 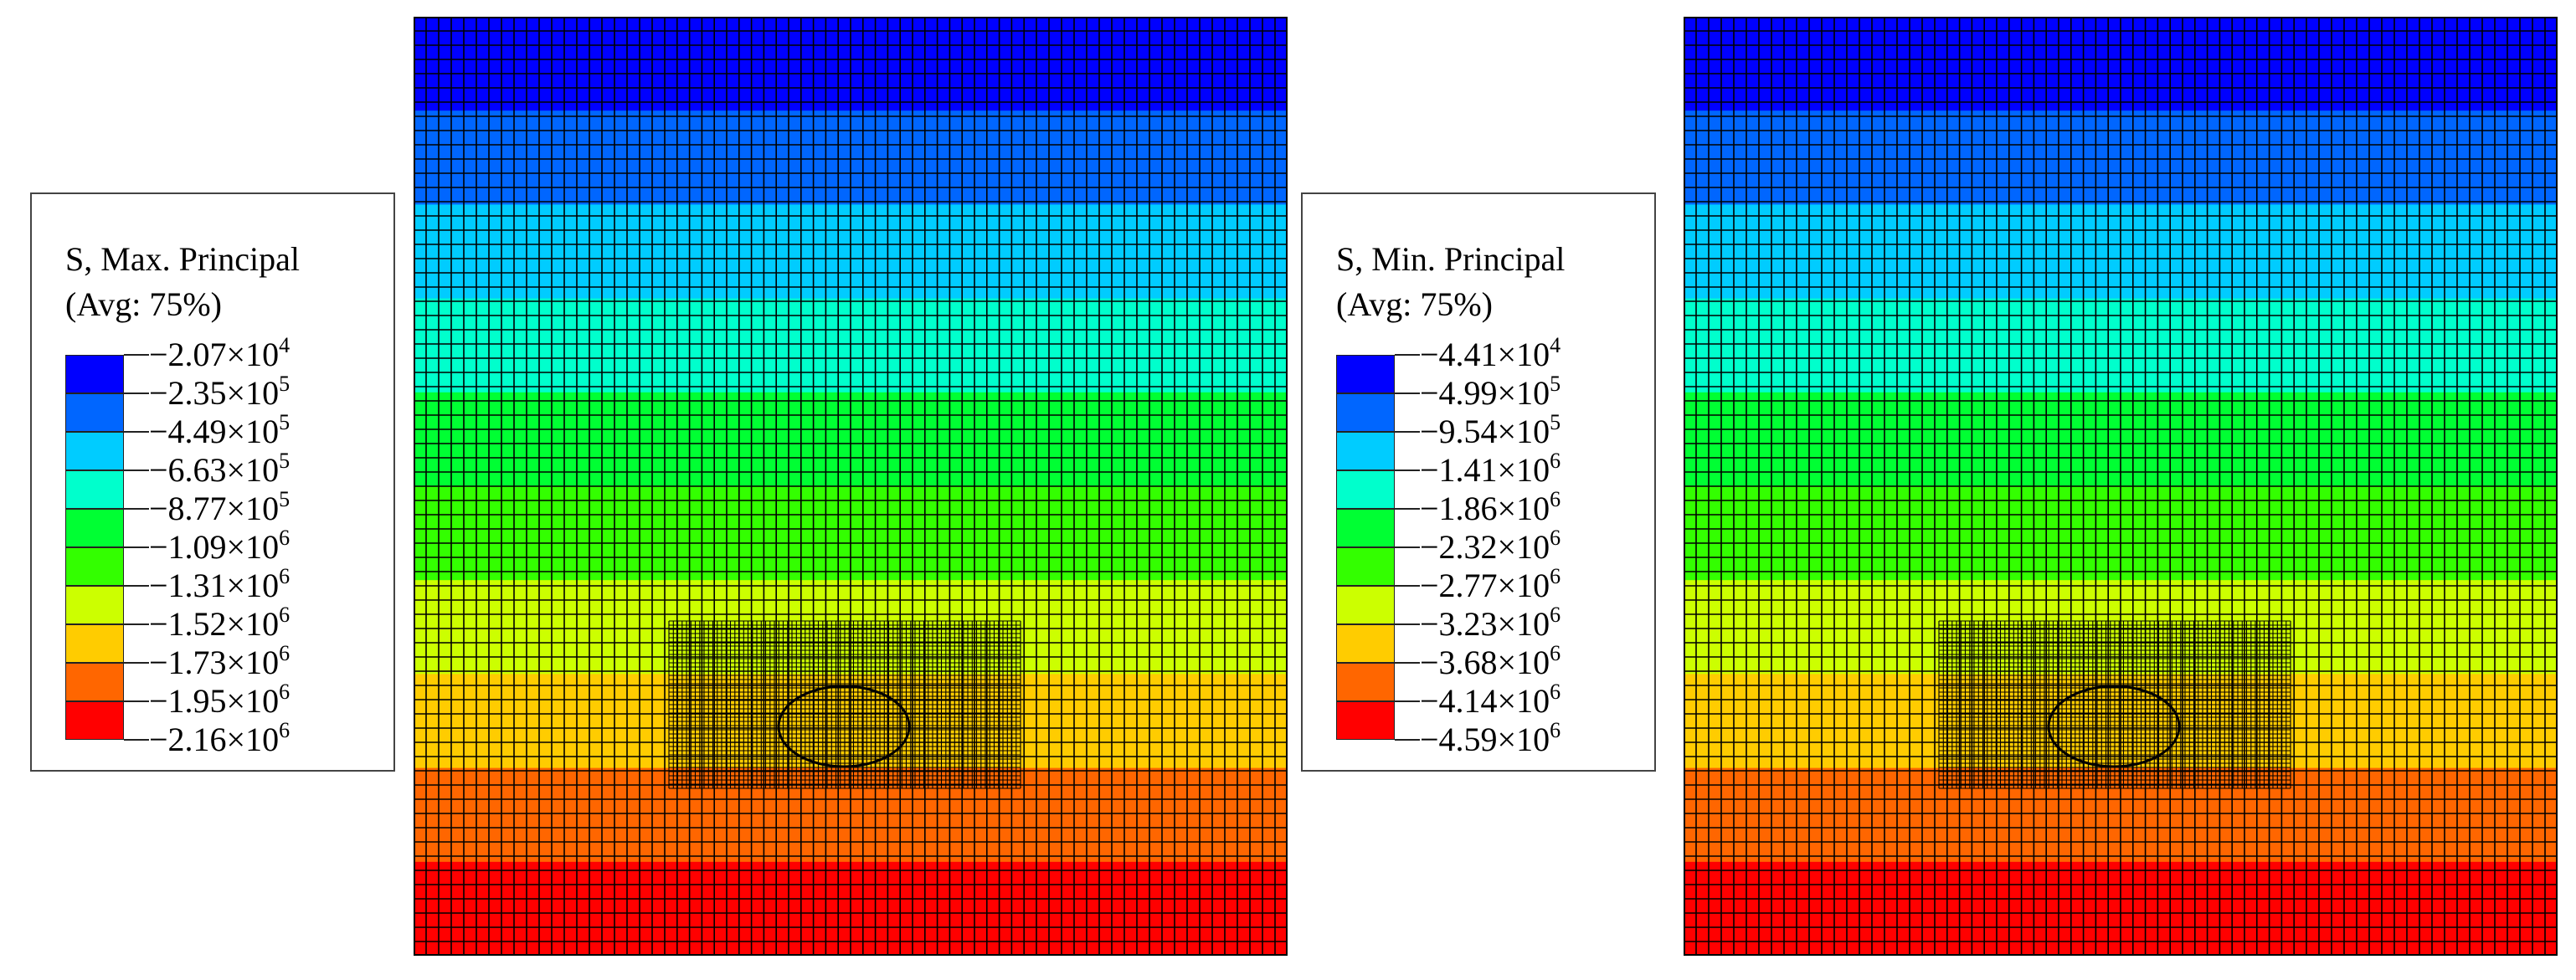 What do you see at coordinates (220, 738) in the screenshot?
I see `legend-value: −2.16×10⁶` at bounding box center [220, 738].